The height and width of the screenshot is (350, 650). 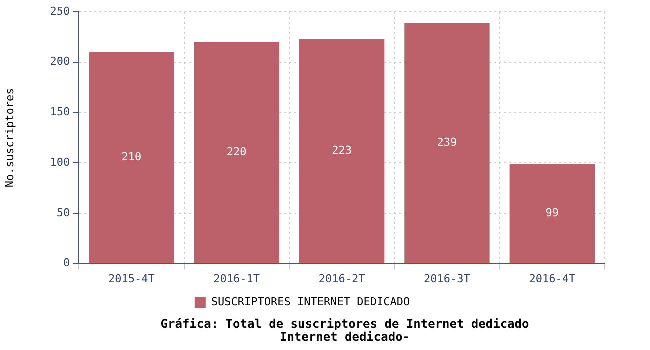 I want to click on y-tick-label: 0, so click(x=66, y=263).